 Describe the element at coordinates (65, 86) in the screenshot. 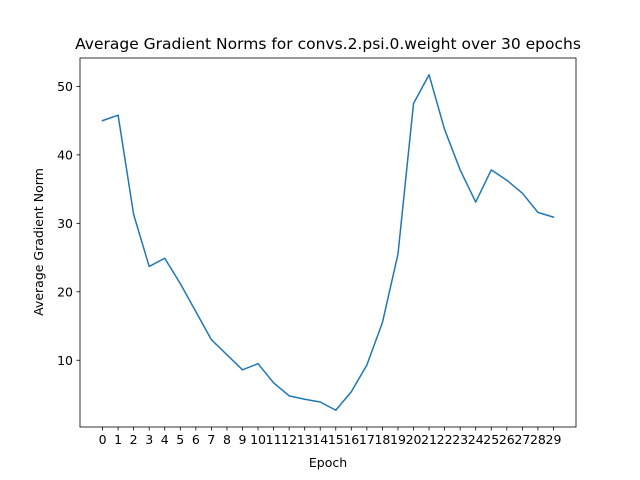

I see `y-tick-label: 50` at that location.